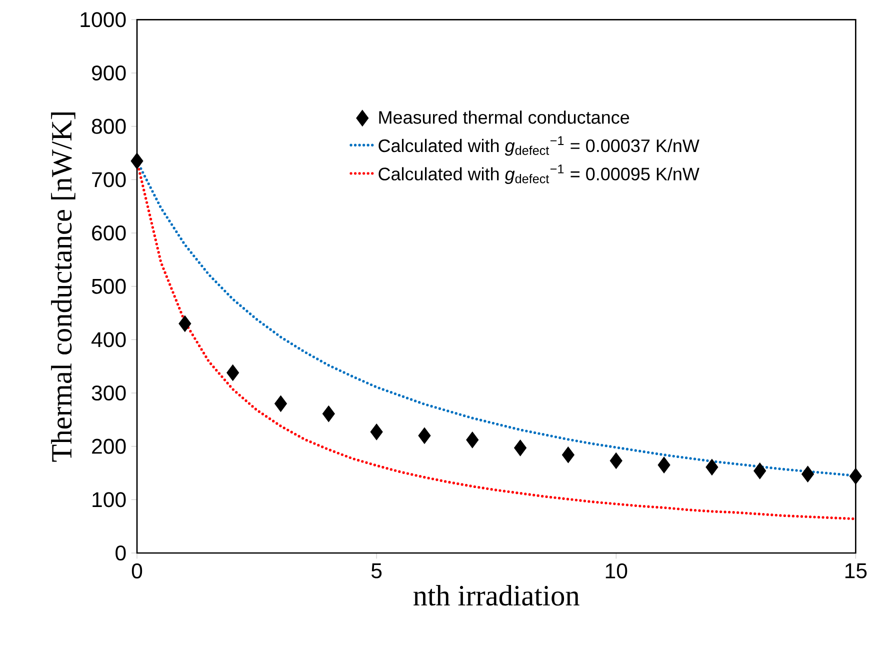 This screenshot has width=875, height=651. Describe the element at coordinates (539, 146) in the screenshot. I see `legend-label: Calculated with g$_{defect}$$^{−1}$ = 0.00037 K/nW` at that location.